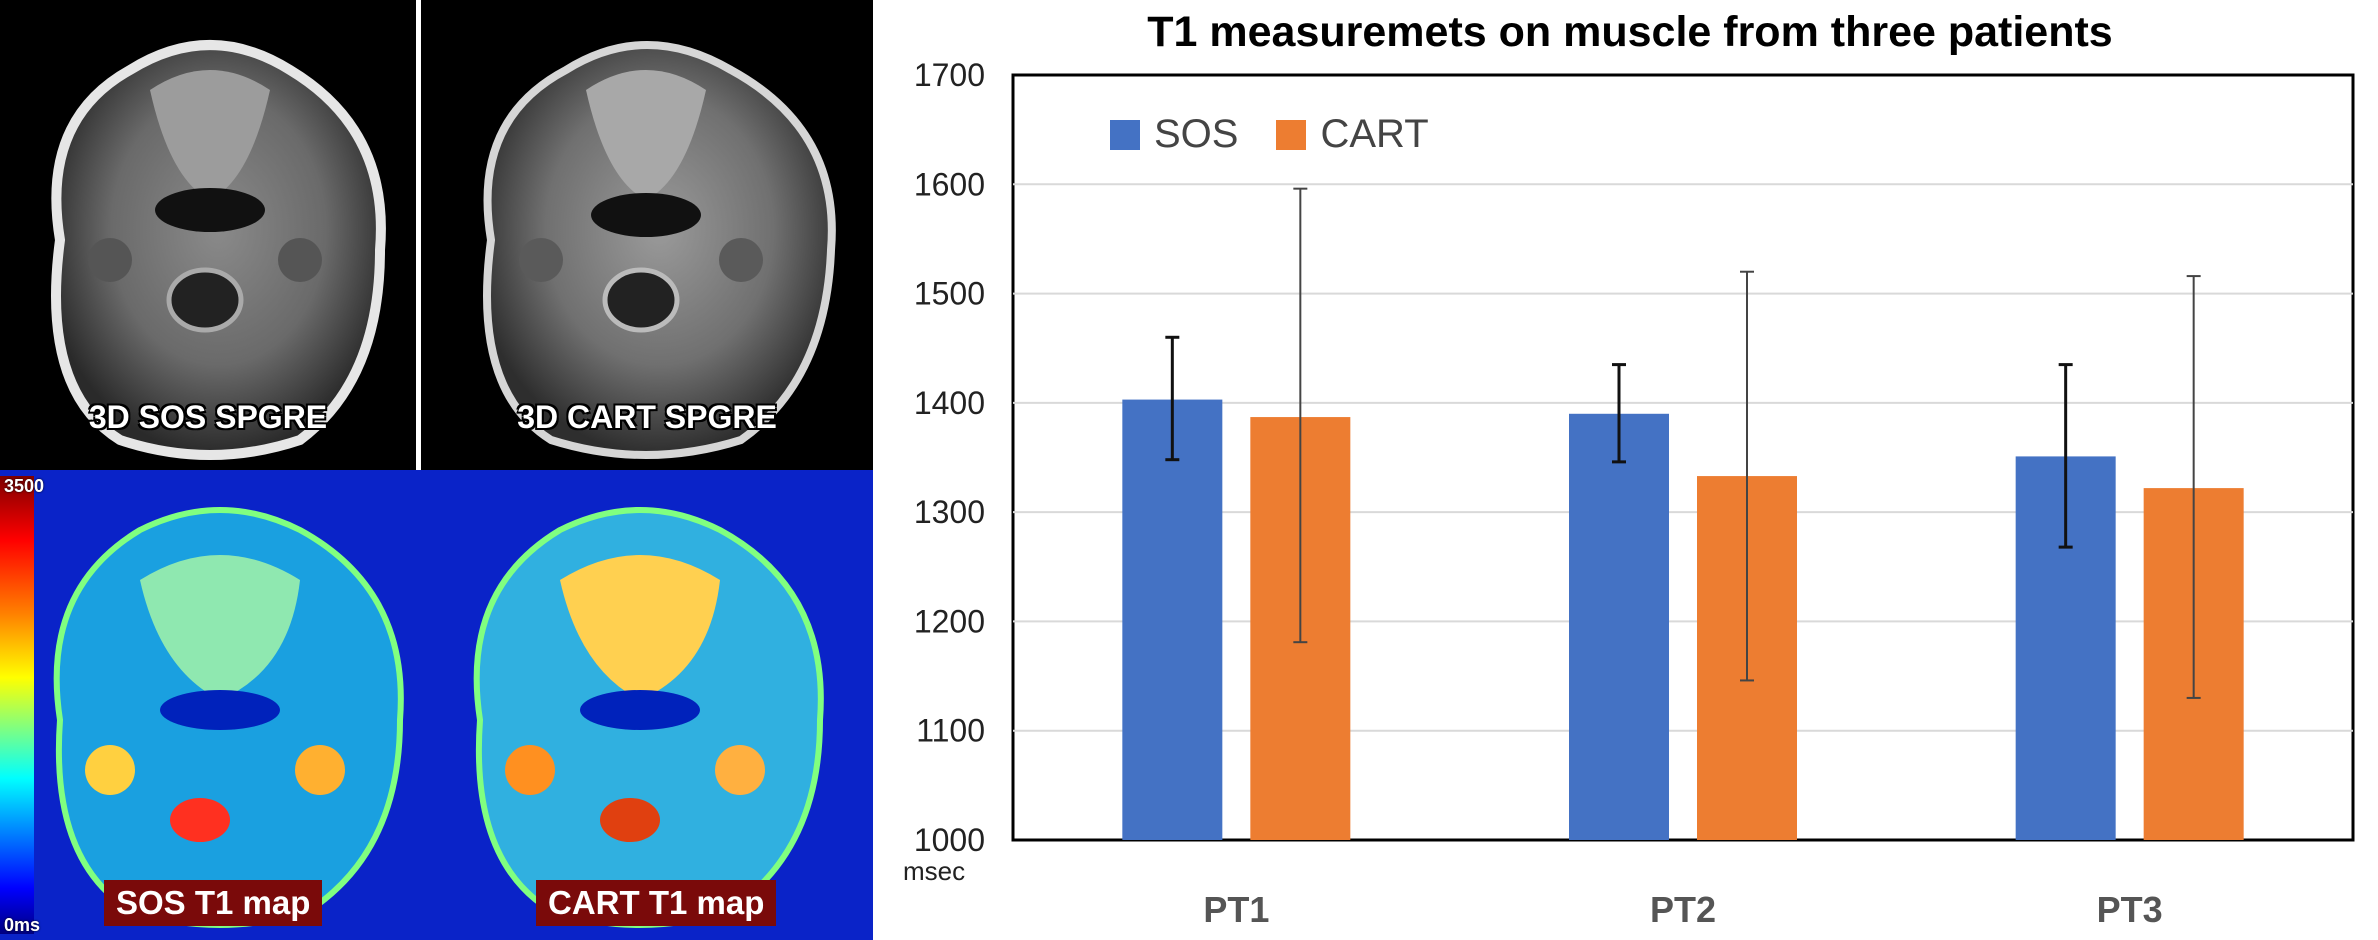 This screenshot has height=940, width=2378. I want to click on bar-sos-pt1, so click(1172, 619).